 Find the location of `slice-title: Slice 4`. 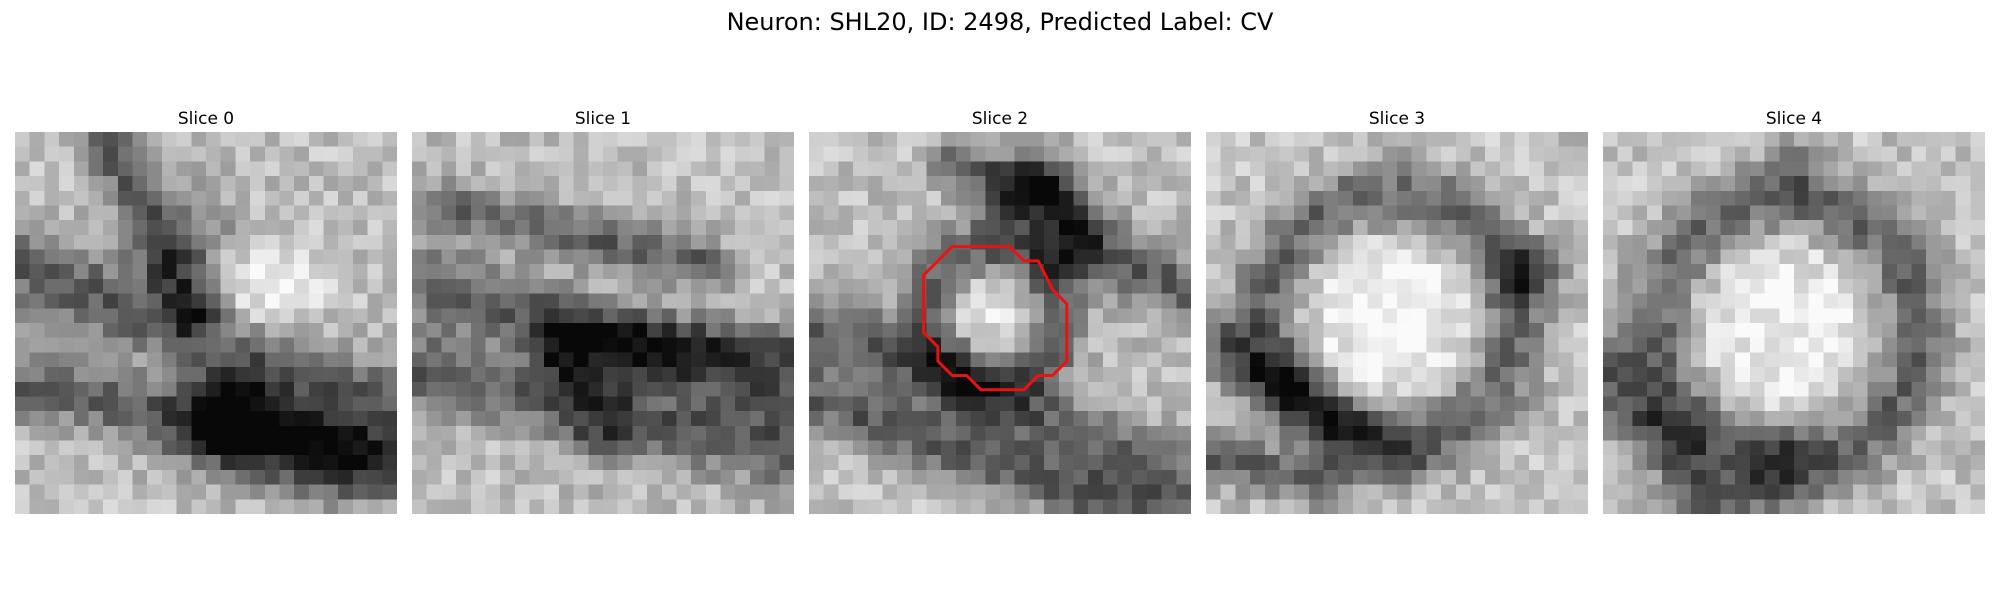

slice-title: Slice 4 is located at coordinates (1794, 119).